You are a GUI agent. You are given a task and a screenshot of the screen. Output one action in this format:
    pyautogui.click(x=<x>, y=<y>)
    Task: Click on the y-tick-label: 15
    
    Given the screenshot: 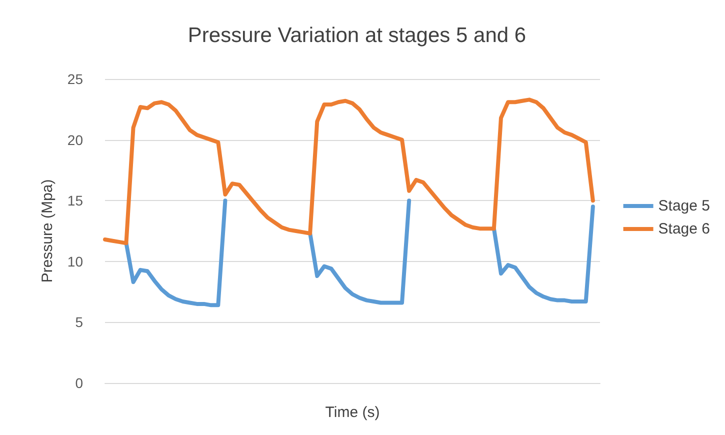 What is the action you would take?
    pyautogui.click(x=75, y=200)
    